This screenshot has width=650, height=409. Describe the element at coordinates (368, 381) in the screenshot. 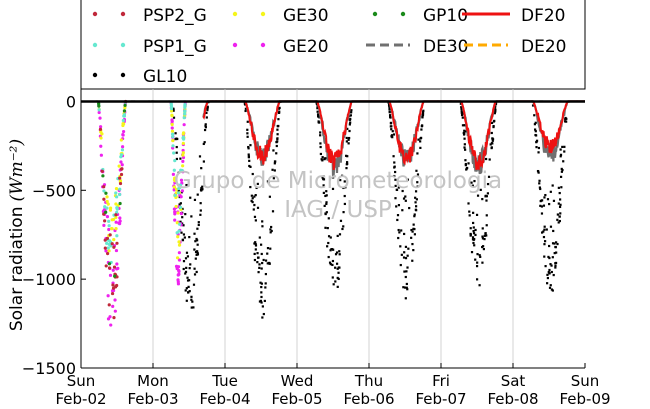

I see `x-tick-weekday: Thu` at that location.